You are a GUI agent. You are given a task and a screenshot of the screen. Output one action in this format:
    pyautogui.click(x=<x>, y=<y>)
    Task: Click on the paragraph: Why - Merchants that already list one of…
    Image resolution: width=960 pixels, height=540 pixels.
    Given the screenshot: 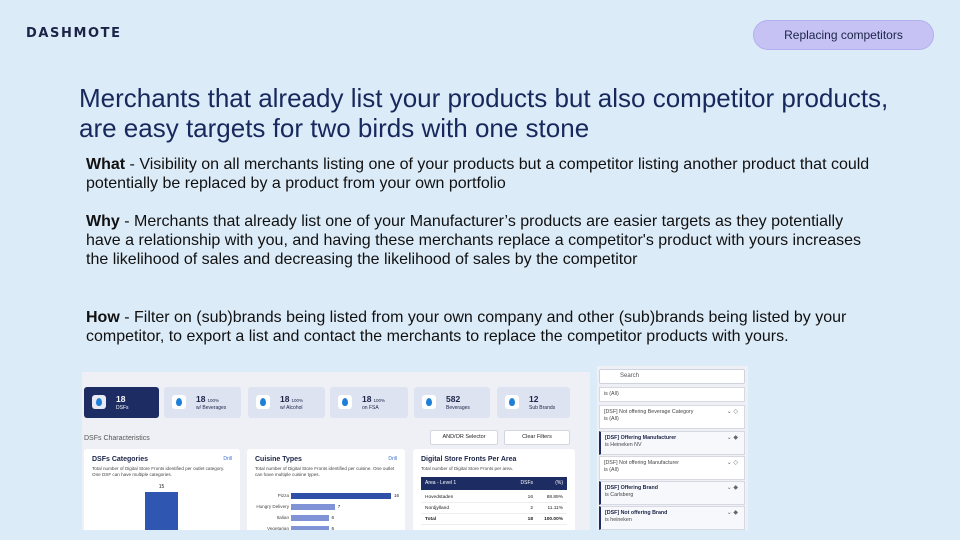 What is the action you would take?
    pyautogui.click(x=481, y=240)
    